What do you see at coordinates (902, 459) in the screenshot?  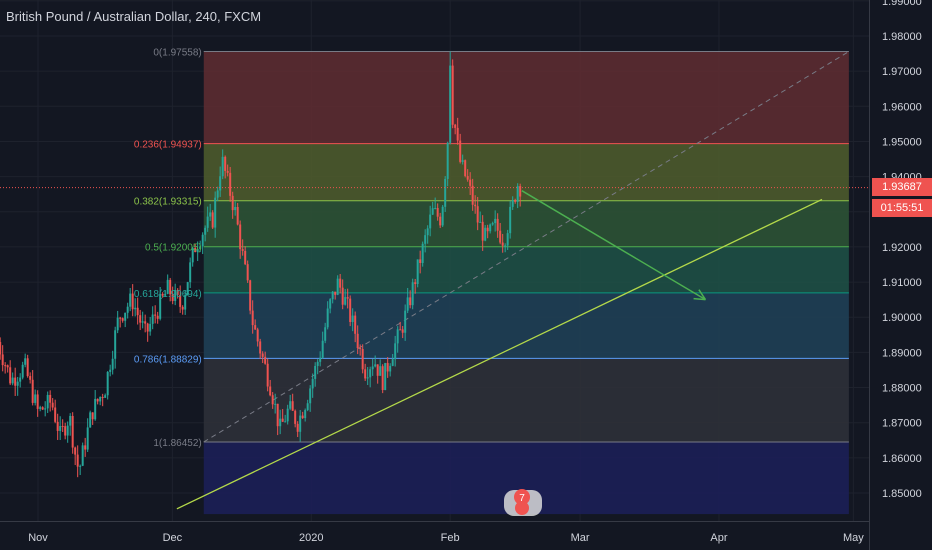 I see `price-tick-label: 1.86000` at bounding box center [902, 459].